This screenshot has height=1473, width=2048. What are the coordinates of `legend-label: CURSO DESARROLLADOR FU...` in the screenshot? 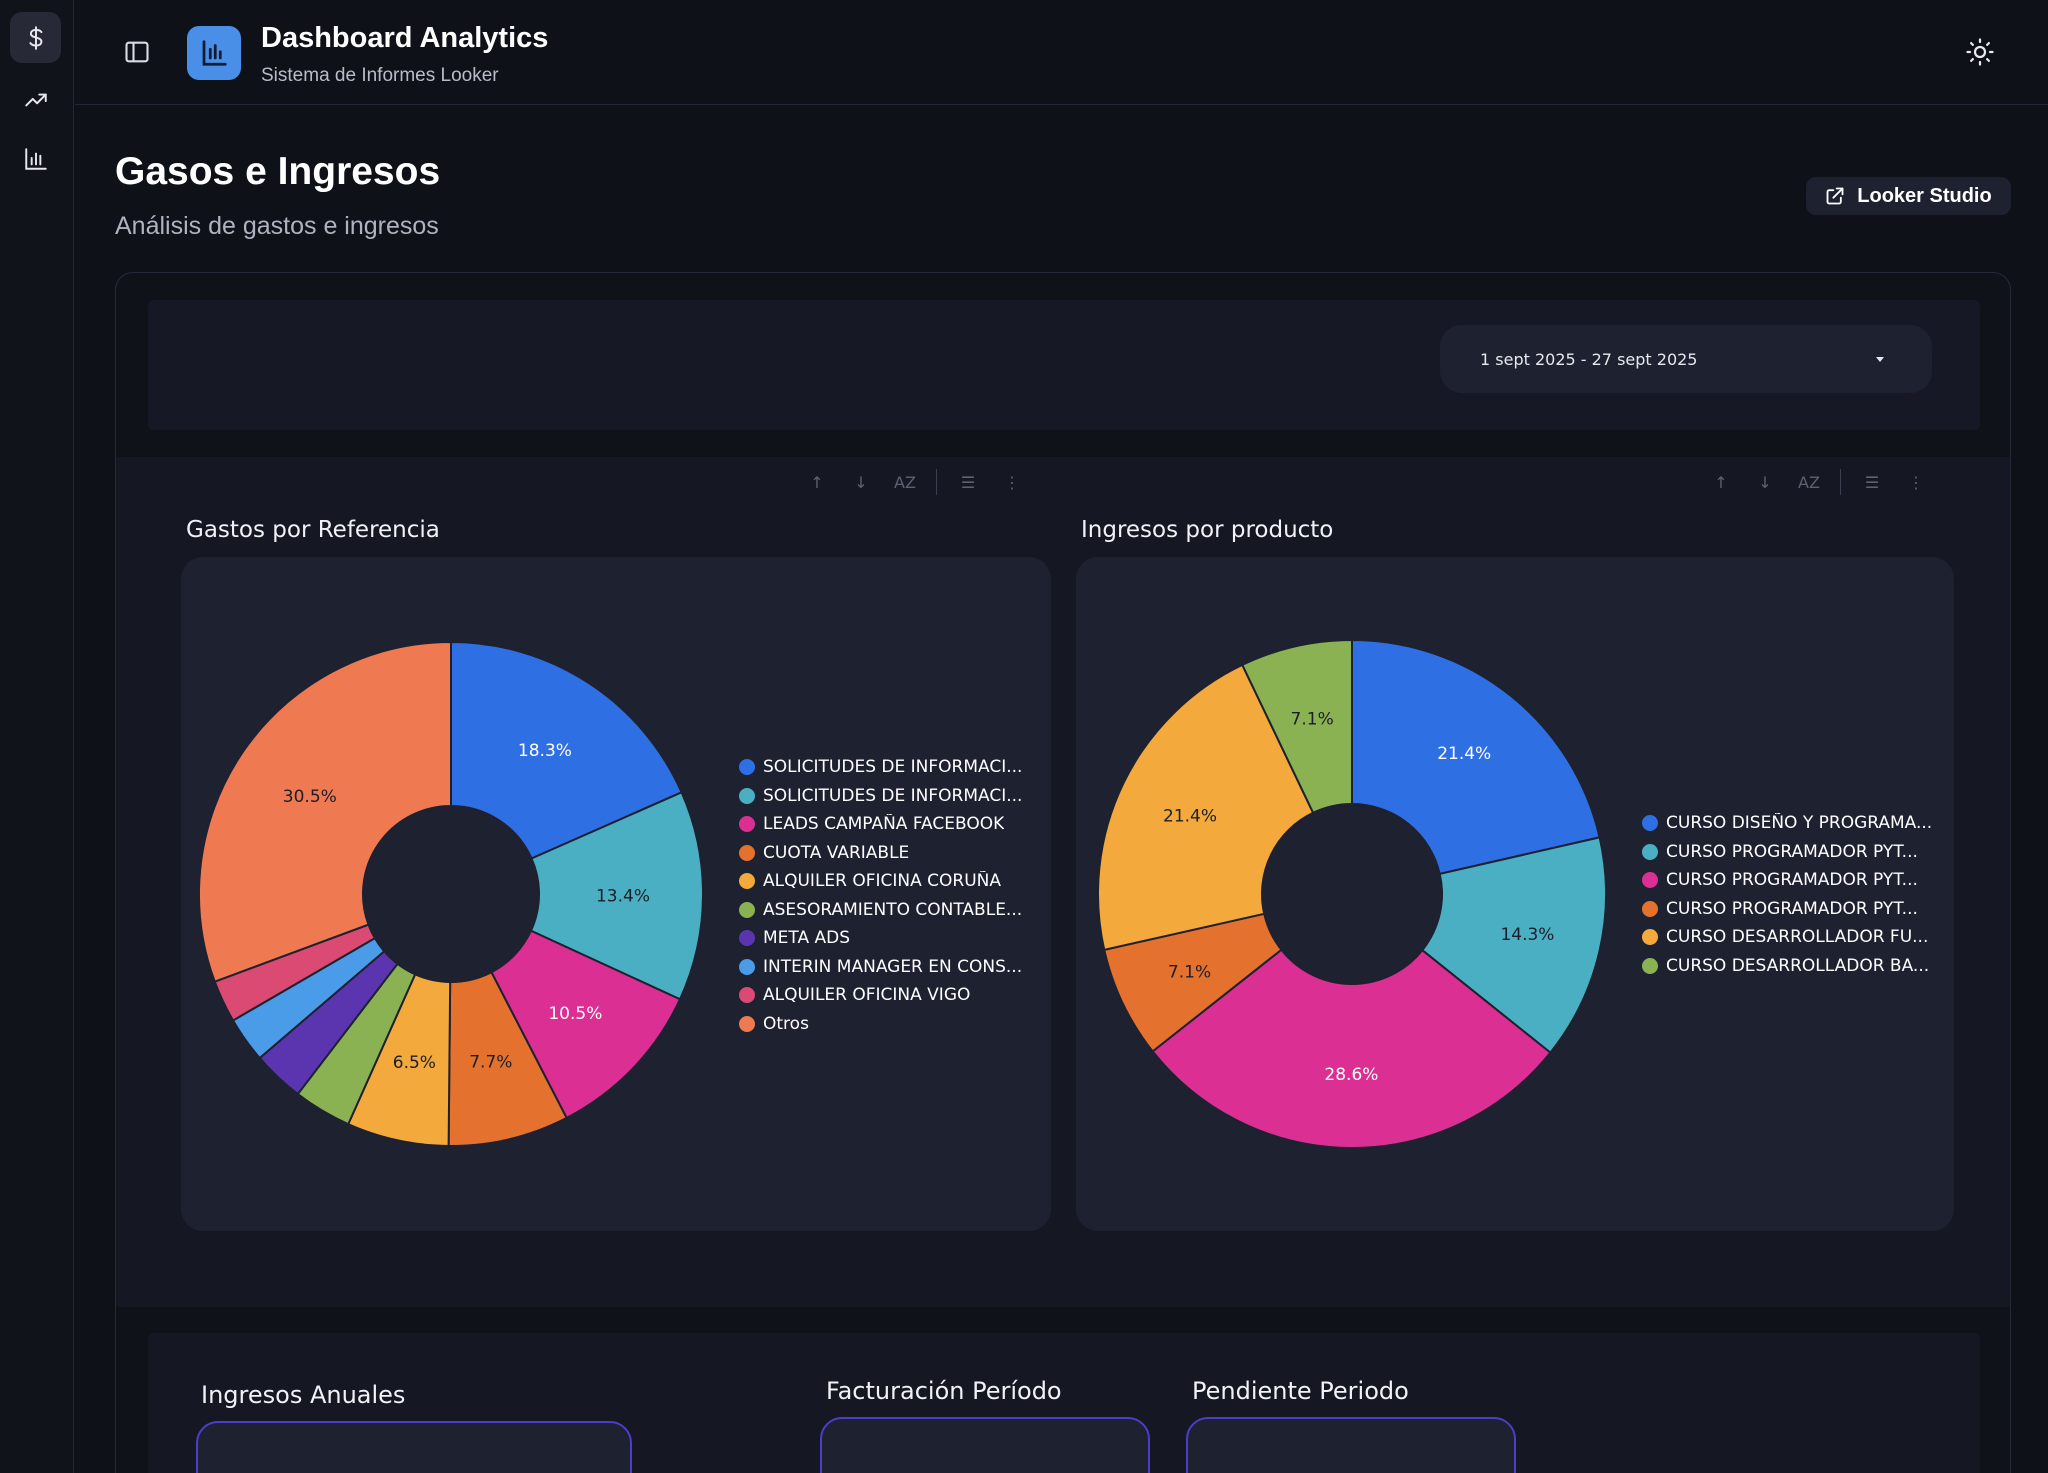 It's located at (1797, 937).